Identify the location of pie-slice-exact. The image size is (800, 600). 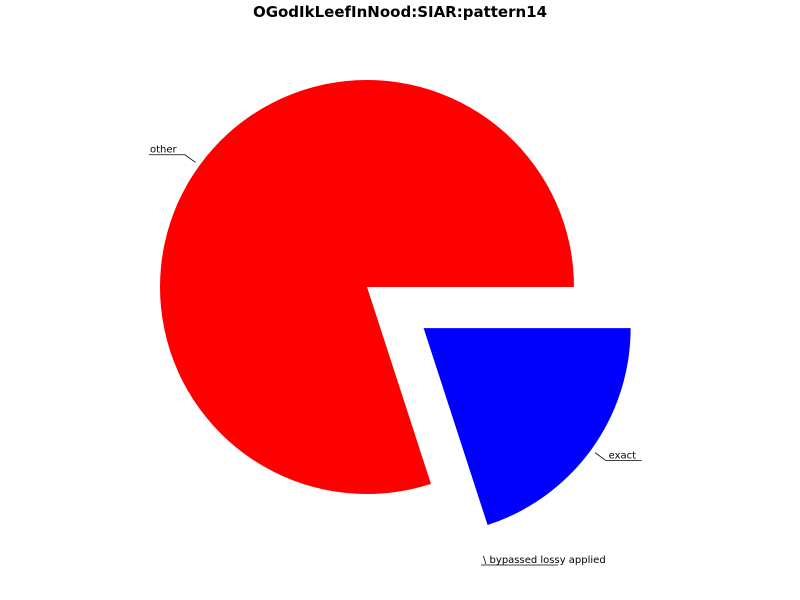
(527, 427).